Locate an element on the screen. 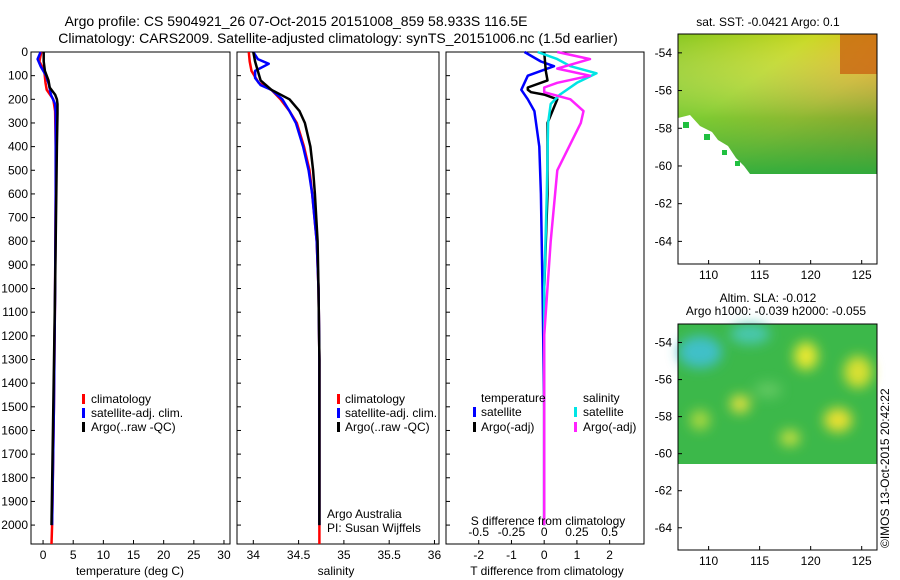 The width and height of the screenshot is (900, 580). sla-map-title-line1: Altim. SLA: -0.012 is located at coordinates (768, 298).